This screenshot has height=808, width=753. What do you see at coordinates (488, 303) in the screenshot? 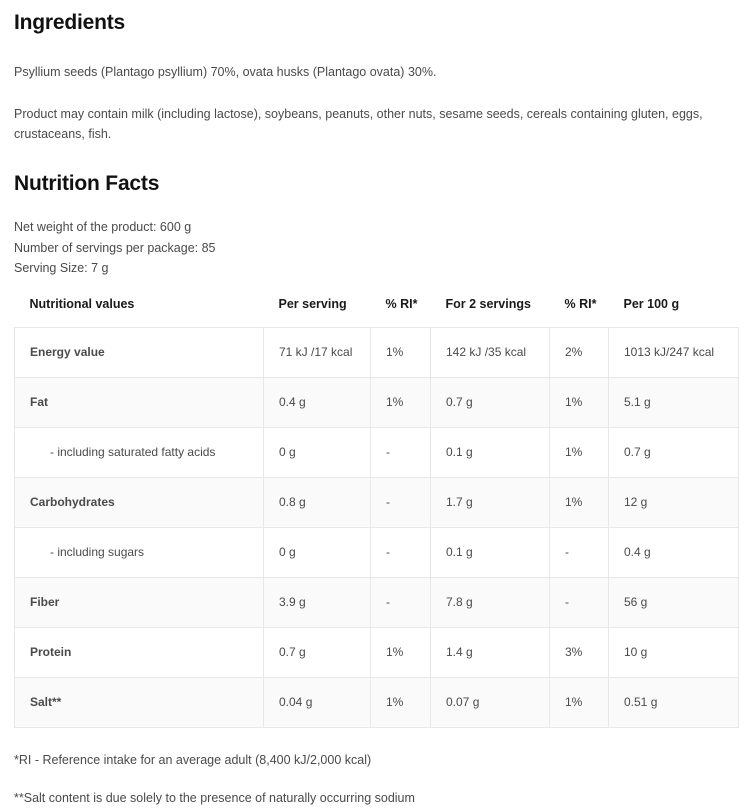
I see `column-header-for-2-servings: For 2 servings` at bounding box center [488, 303].